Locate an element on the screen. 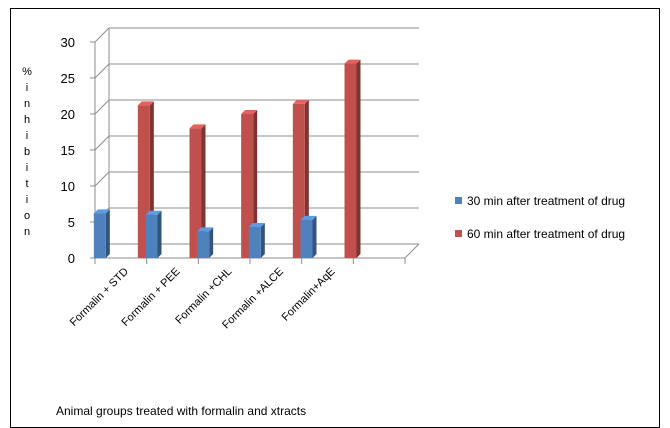 Image resolution: width=670 pixels, height=428 pixels. y-tick-label: 15 is located at coordinates (68, 150).